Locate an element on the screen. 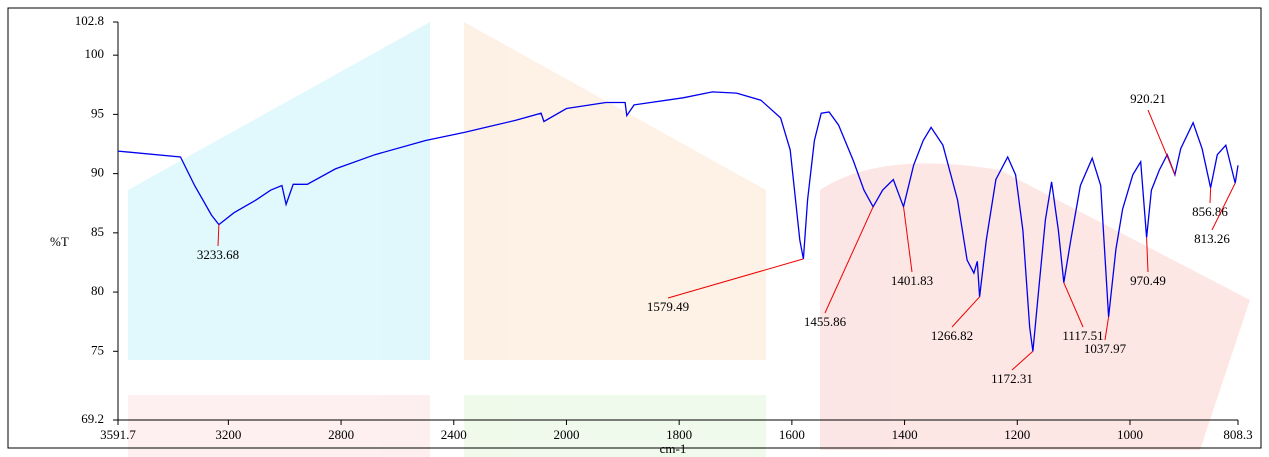  annotation-label: 1401.83 is located at coordinates (912, 280).